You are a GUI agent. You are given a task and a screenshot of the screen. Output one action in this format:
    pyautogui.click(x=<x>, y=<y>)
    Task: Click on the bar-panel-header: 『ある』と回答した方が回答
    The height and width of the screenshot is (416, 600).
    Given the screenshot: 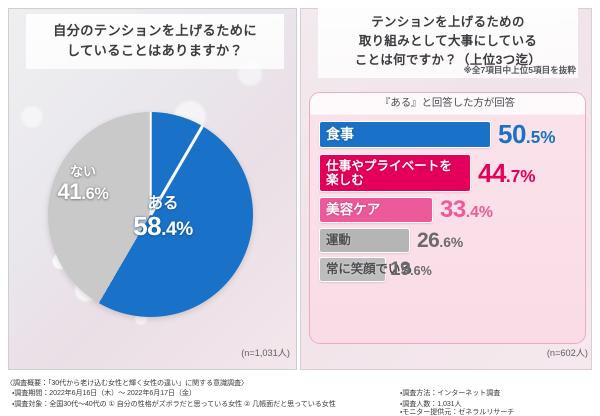 What is the action you would take?
    pyautogui.click(x=447, y=103)
    